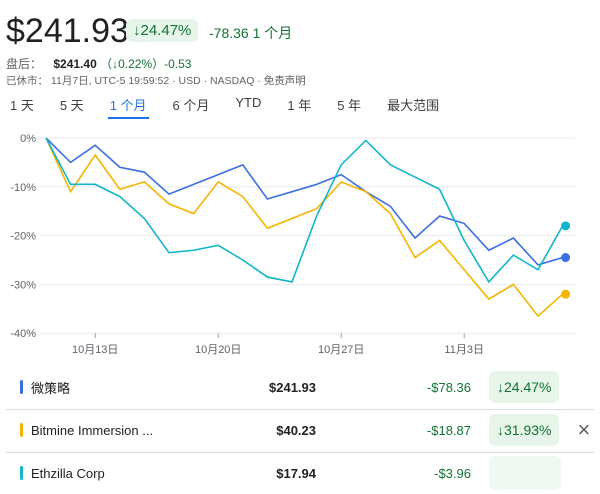 The width and height of the screenshot is (600, 494). Describe the element at coordinates (162, 30) in the screenshot. I see `pct-change-badge: ↓24.47%` at that location.